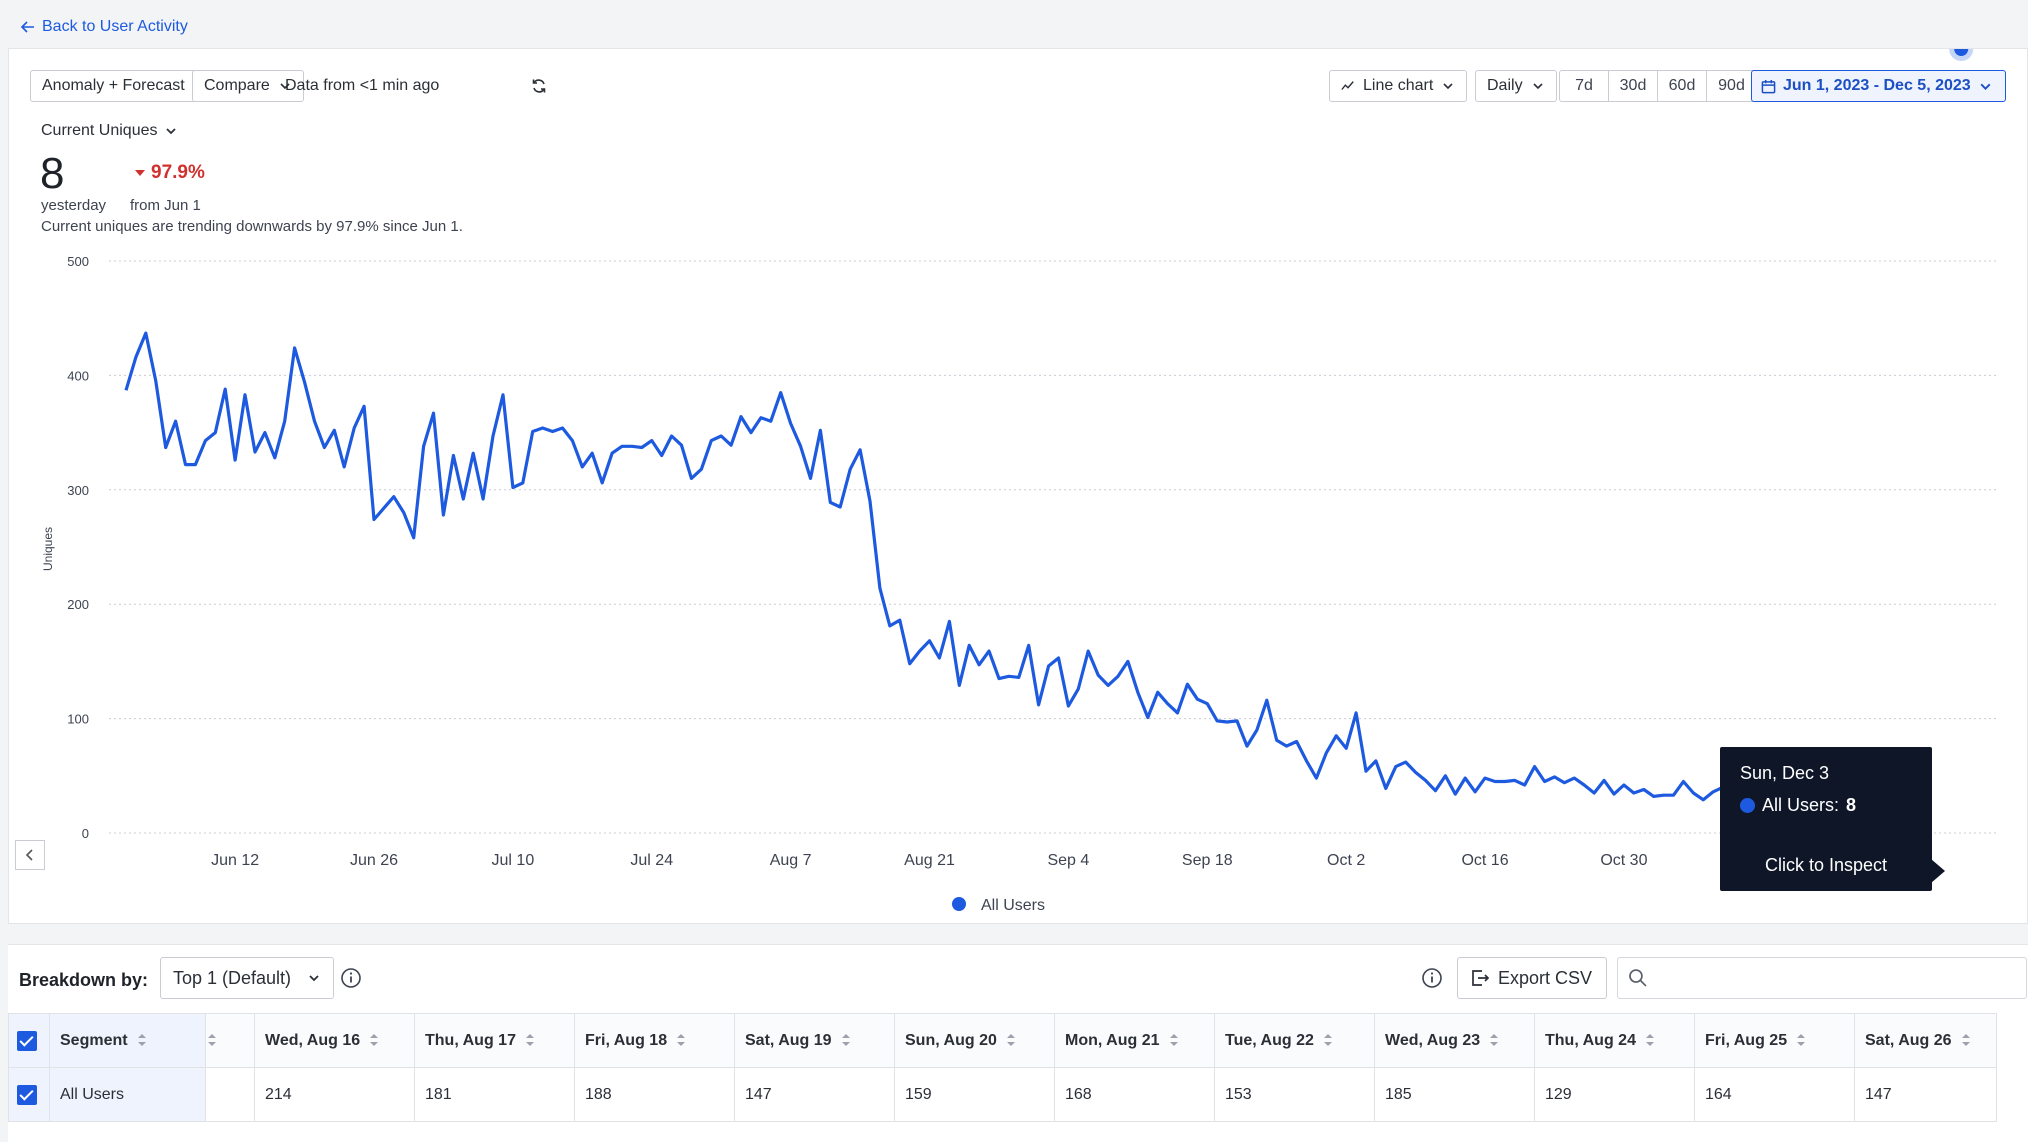 The height and width of the screenshot is (1142, 2028). What do you see at coordinates (654, 1094) in the screenshot?
I see `table-cell: 188` at bounding box center [654, 1094].